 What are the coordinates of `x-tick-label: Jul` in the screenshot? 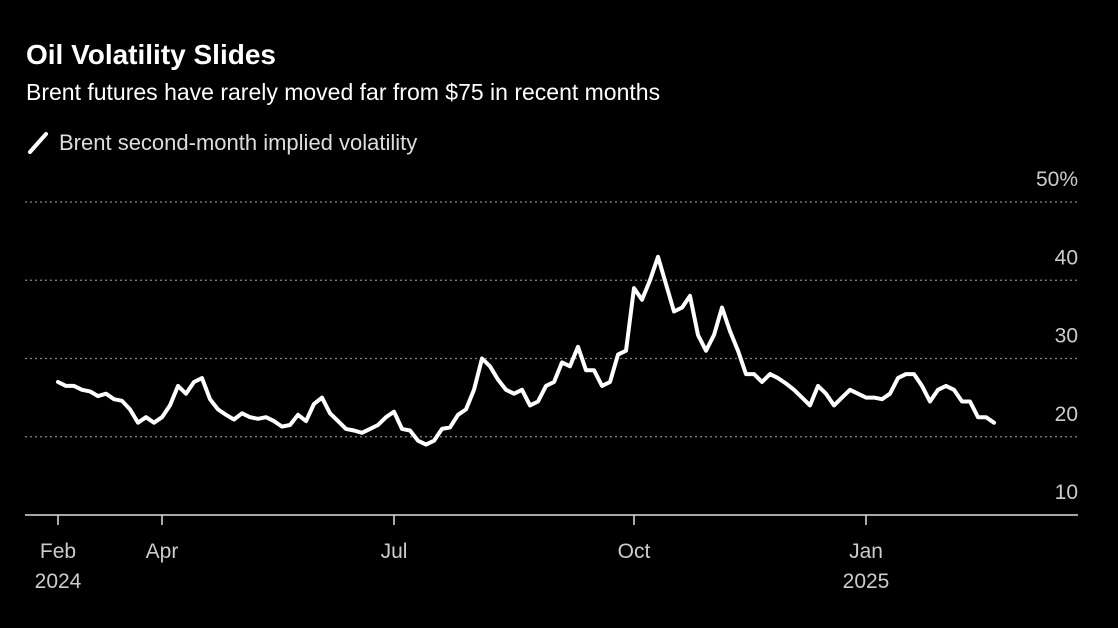 It's located at (394, 551).